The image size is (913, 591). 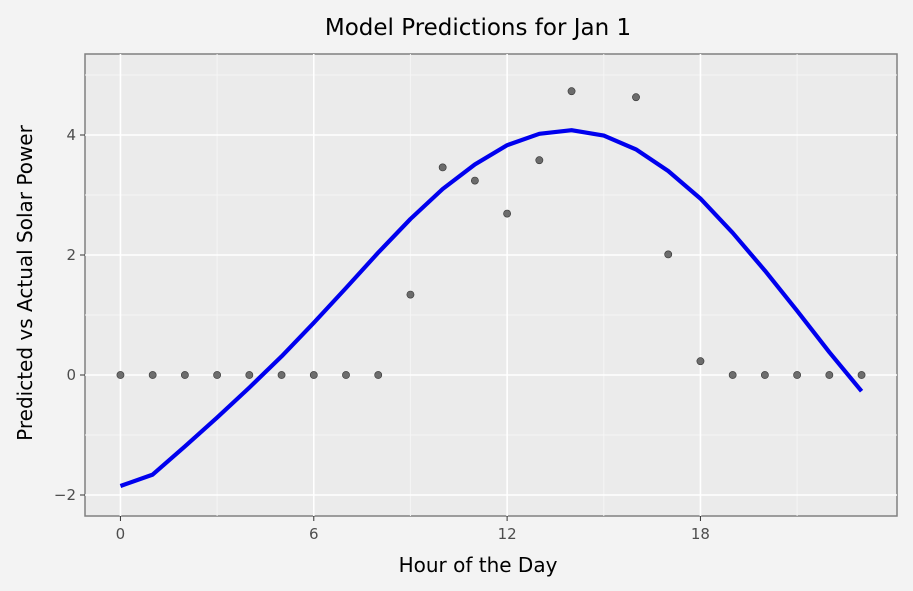 What do you see at coordinates (700, 534) in the screenshot?
I see `x-tick-label: 18` at bounding box center [700, 534].